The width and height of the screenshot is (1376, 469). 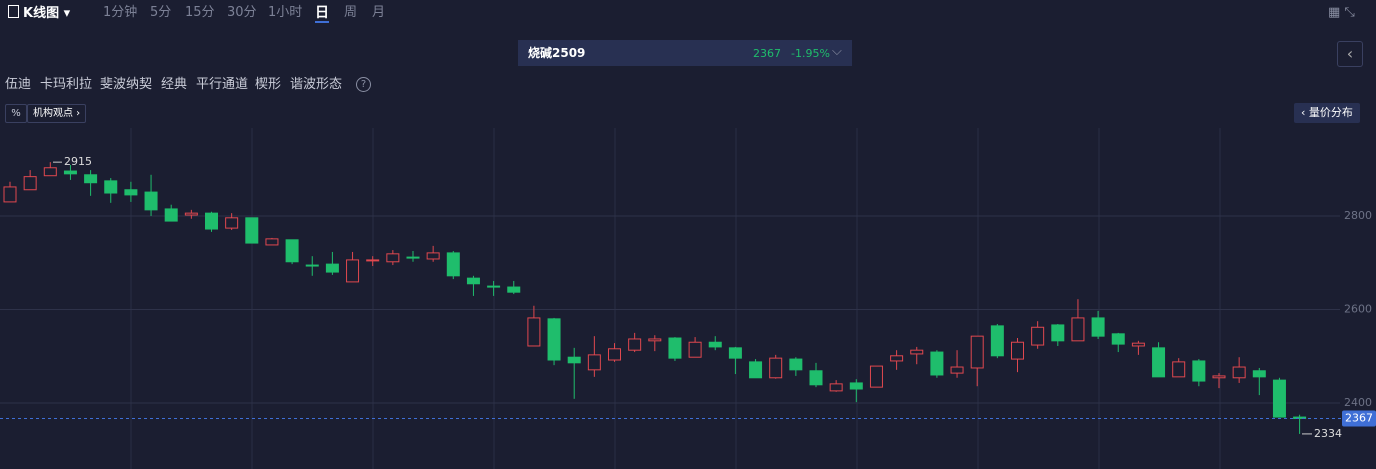 I want to click on tool: 平行通道, so click(x=222, y=84).